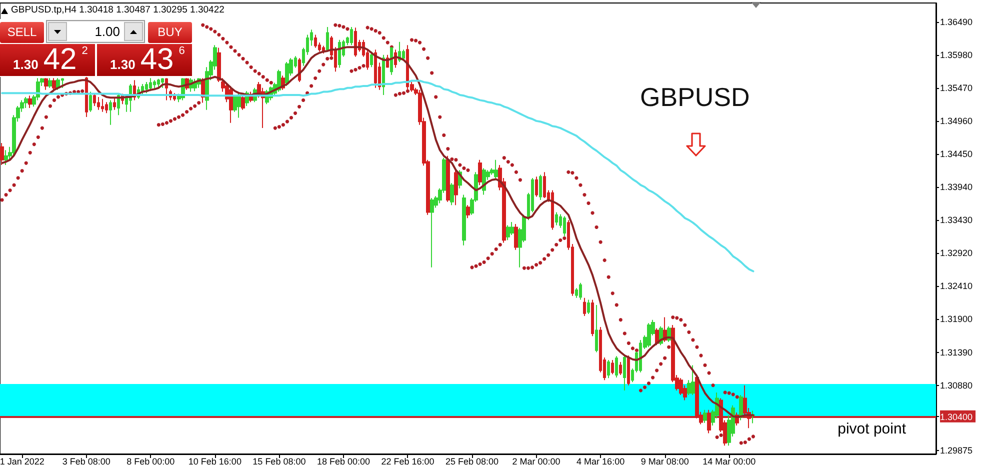 This screenshot has width=984, height=471. I want to click on x-tick-label: 3 Feb 08:00, so click(86, 461).